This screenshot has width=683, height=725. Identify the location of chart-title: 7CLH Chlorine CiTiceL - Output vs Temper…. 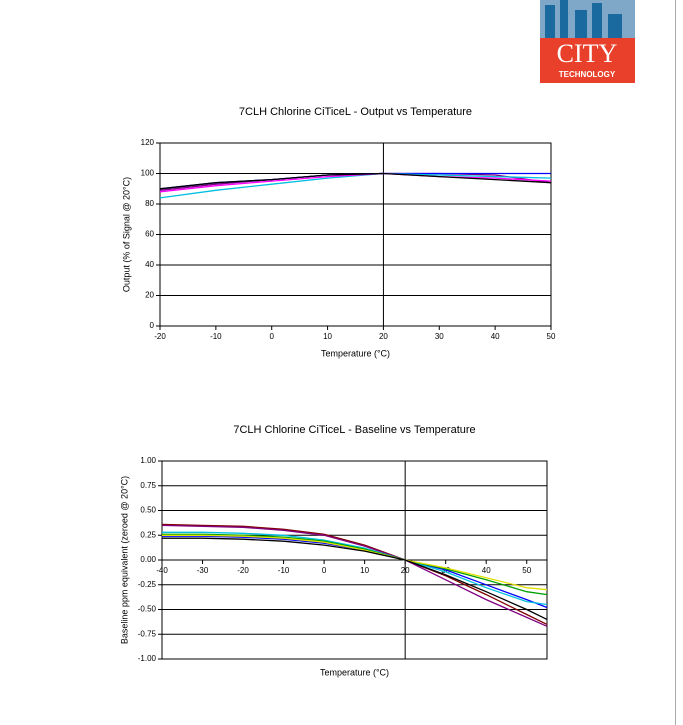
(355, 112).